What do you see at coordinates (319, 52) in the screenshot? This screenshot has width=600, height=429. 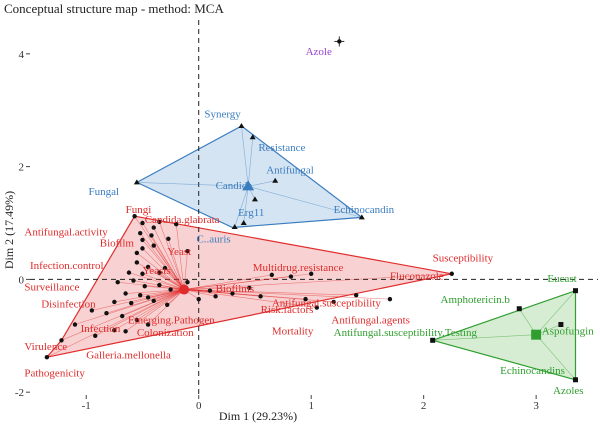 I see `point-label: Azole` at bounding box center [319, 52].